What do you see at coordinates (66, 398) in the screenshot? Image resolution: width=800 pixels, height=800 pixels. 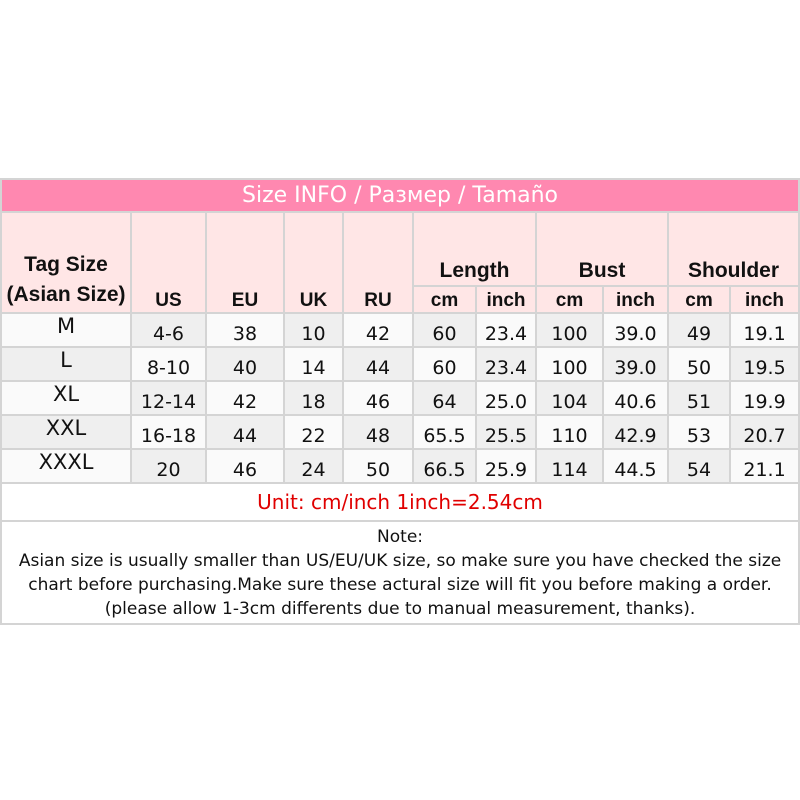 I see `table-cell: XL` at bounding box center [66, 398].